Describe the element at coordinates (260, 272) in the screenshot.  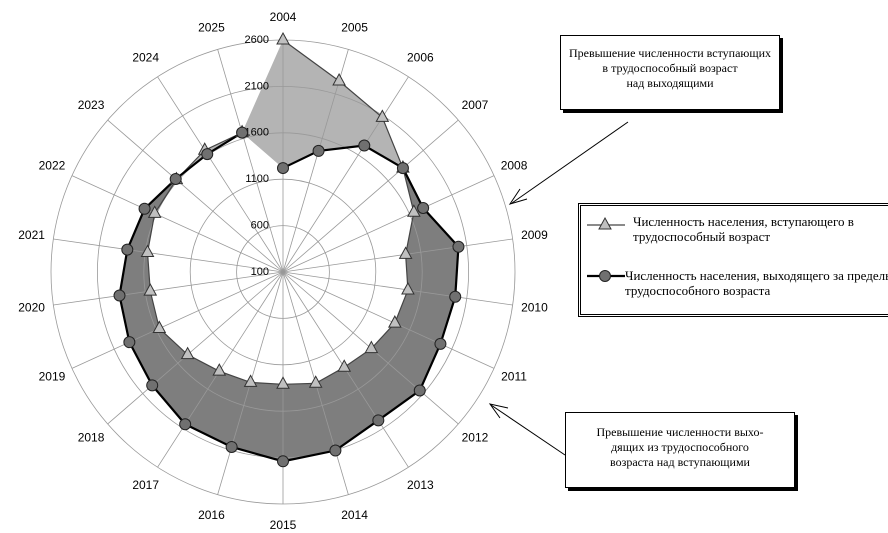
I see `r-tick-label: 100` at that location.